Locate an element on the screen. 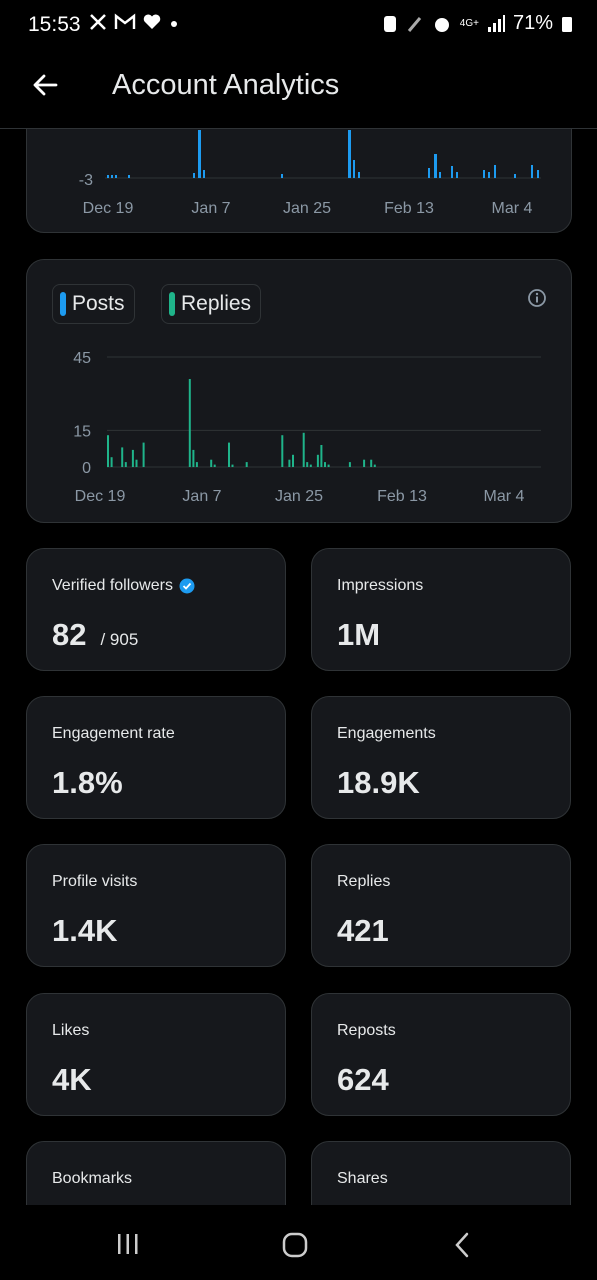  stat-value: 1.4K is located at coordinates (85, 930).